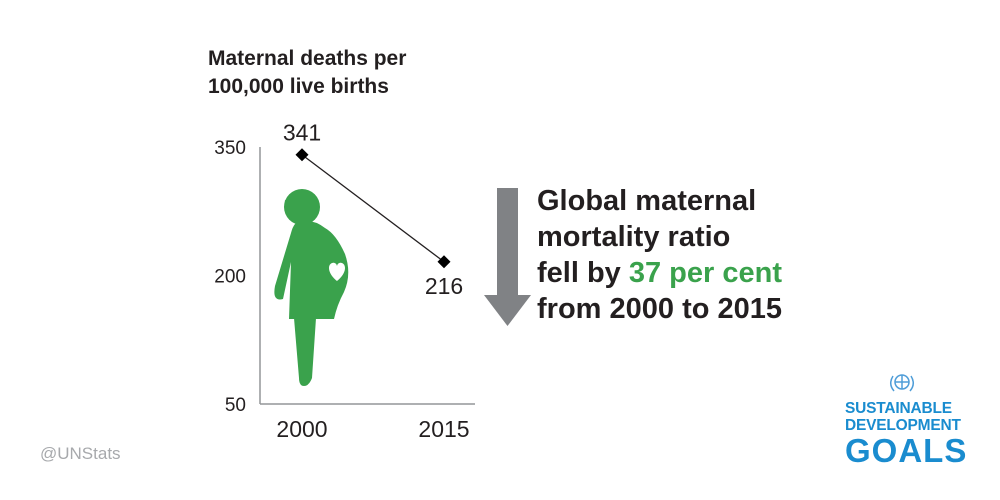  I want to click on sdg-logo: SUSTAINABLE DEVELOPMENT GOALS, so click(910, 419).